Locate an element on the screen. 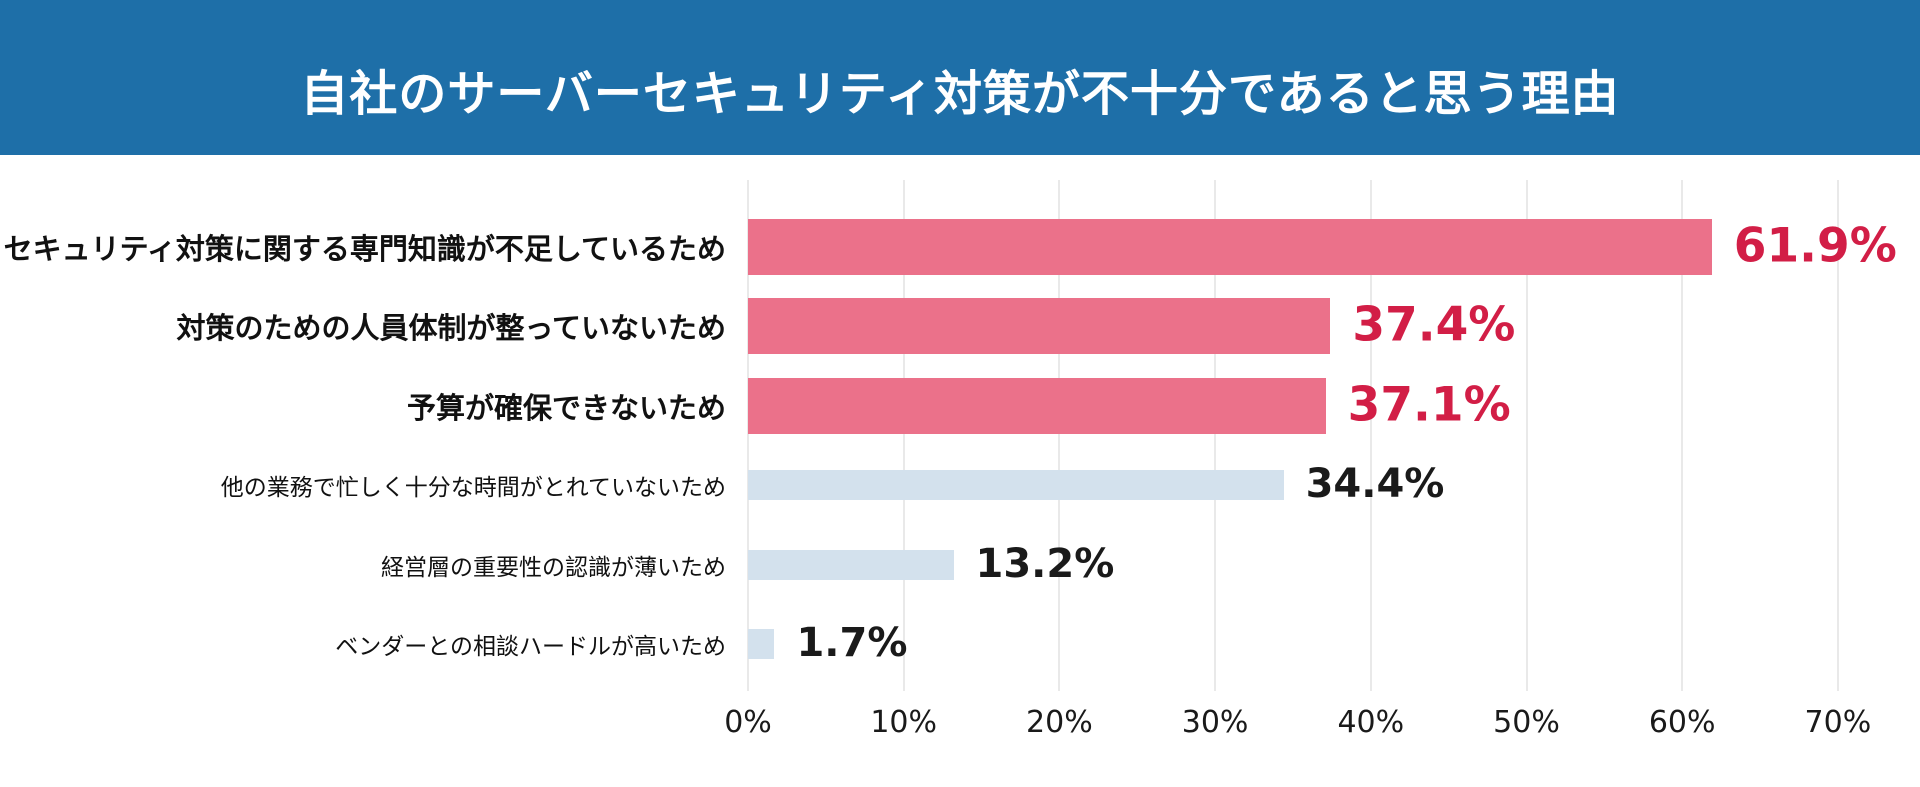 Image resolution: width=1920 pixels, height=787 pixels. value-label: 13.2% is located at coordinates (1045, 563).